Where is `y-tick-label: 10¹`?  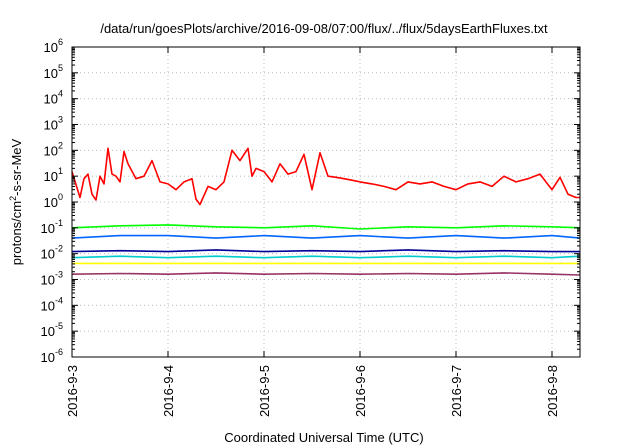
y-tick-label: 10¹ is located at coordinates (53, 175).